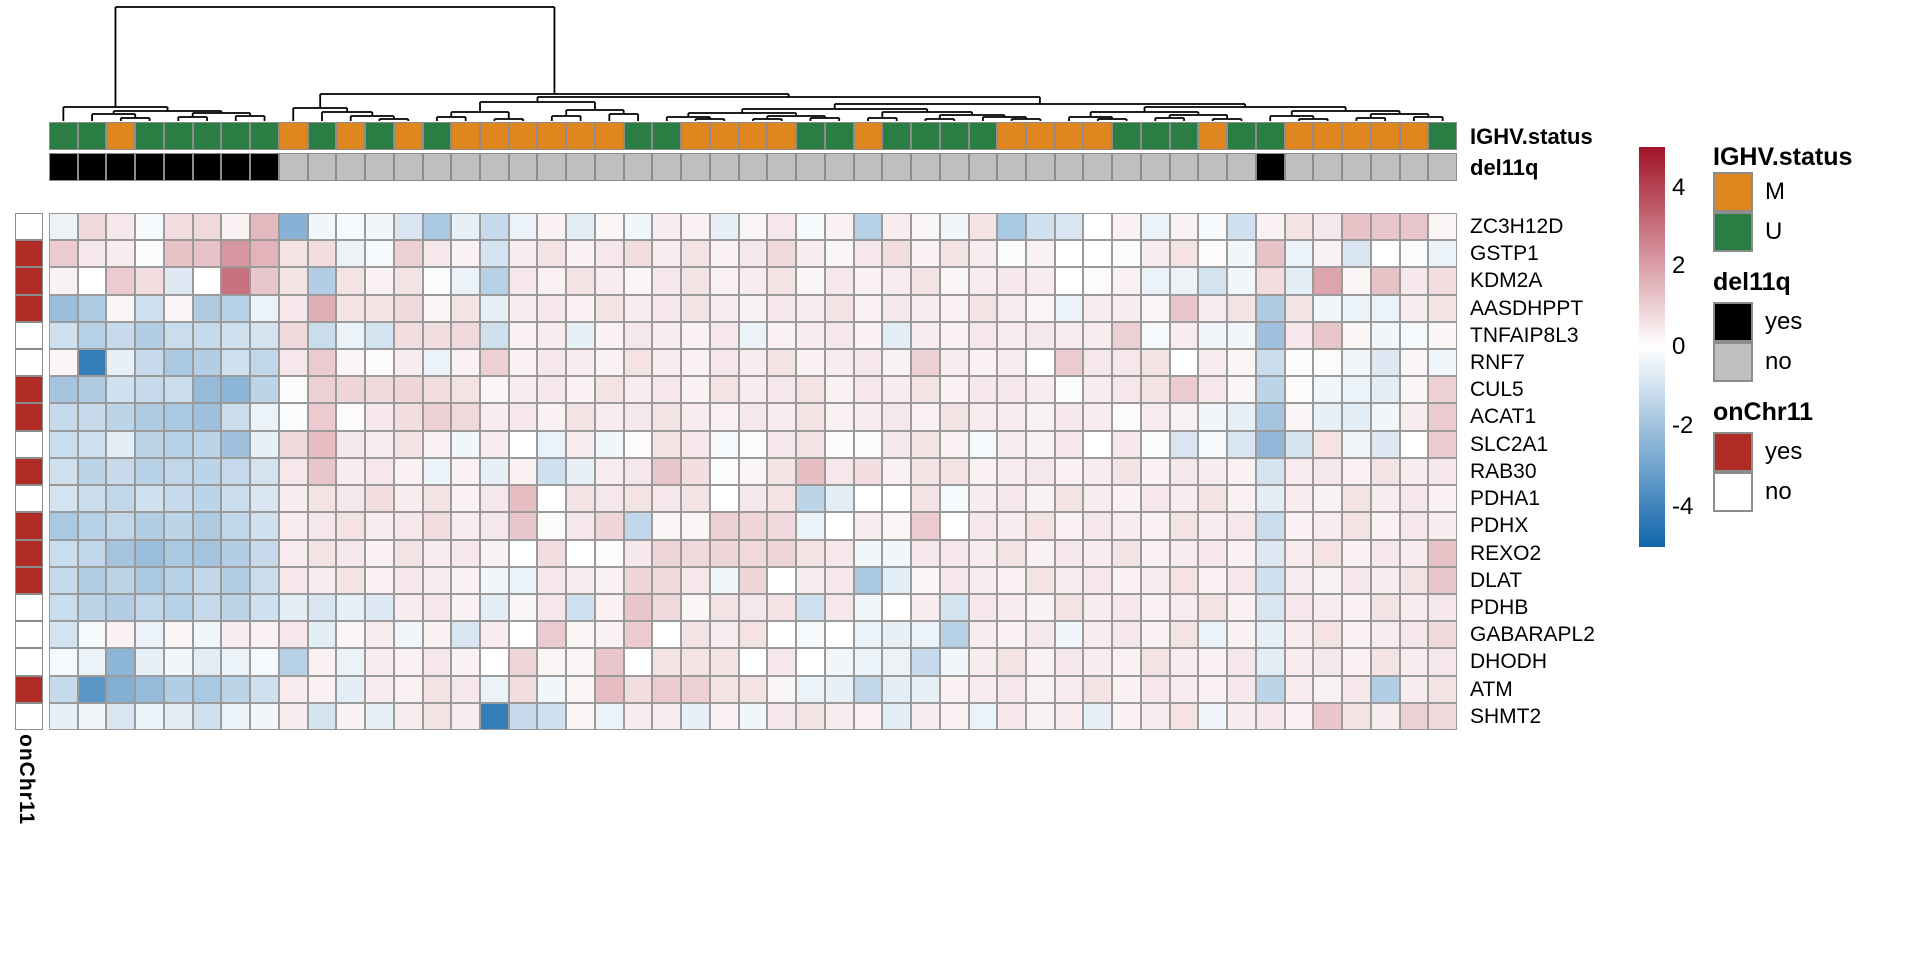 This screenshot has width=1920, height=960. I want to click on heatmap-cell-RAB30-c23, so click(695, 471).